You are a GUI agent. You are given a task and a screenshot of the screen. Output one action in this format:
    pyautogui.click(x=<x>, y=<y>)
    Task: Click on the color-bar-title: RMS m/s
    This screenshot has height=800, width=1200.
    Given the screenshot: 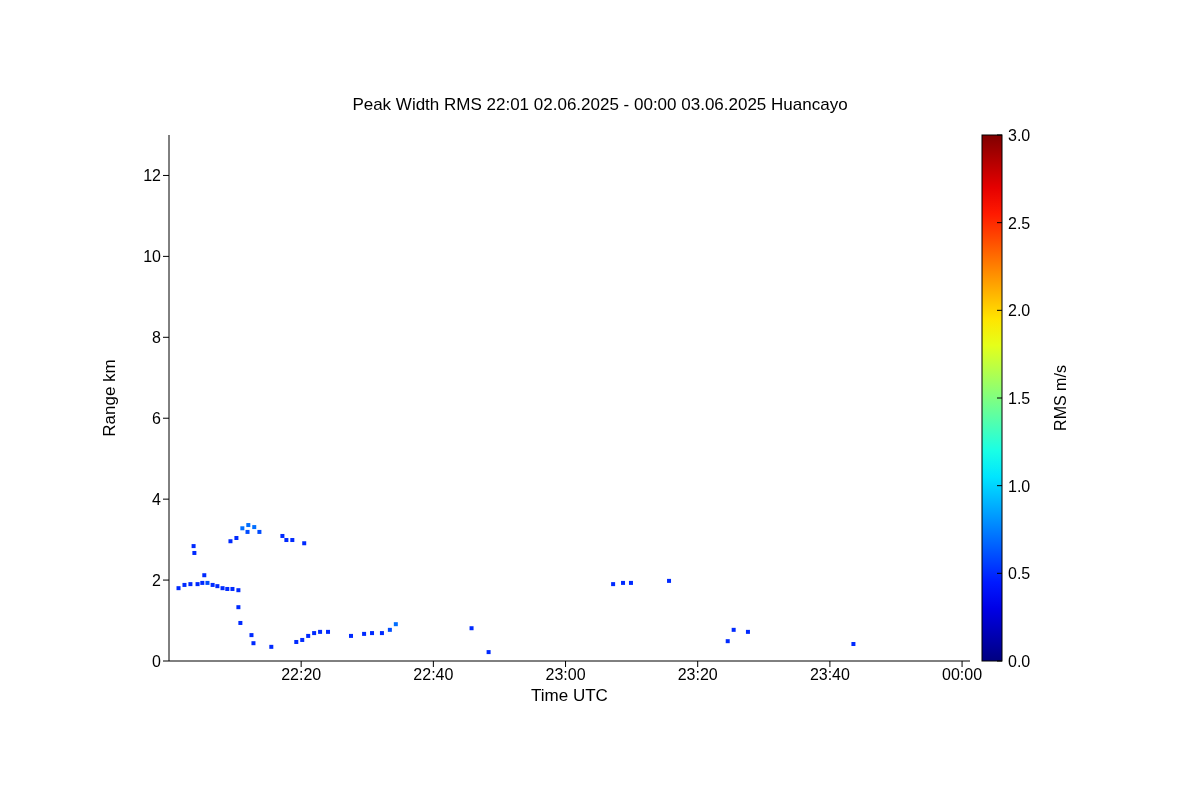 What is the action you would take?
    pyautogui.click(x=1060, y=398)
    